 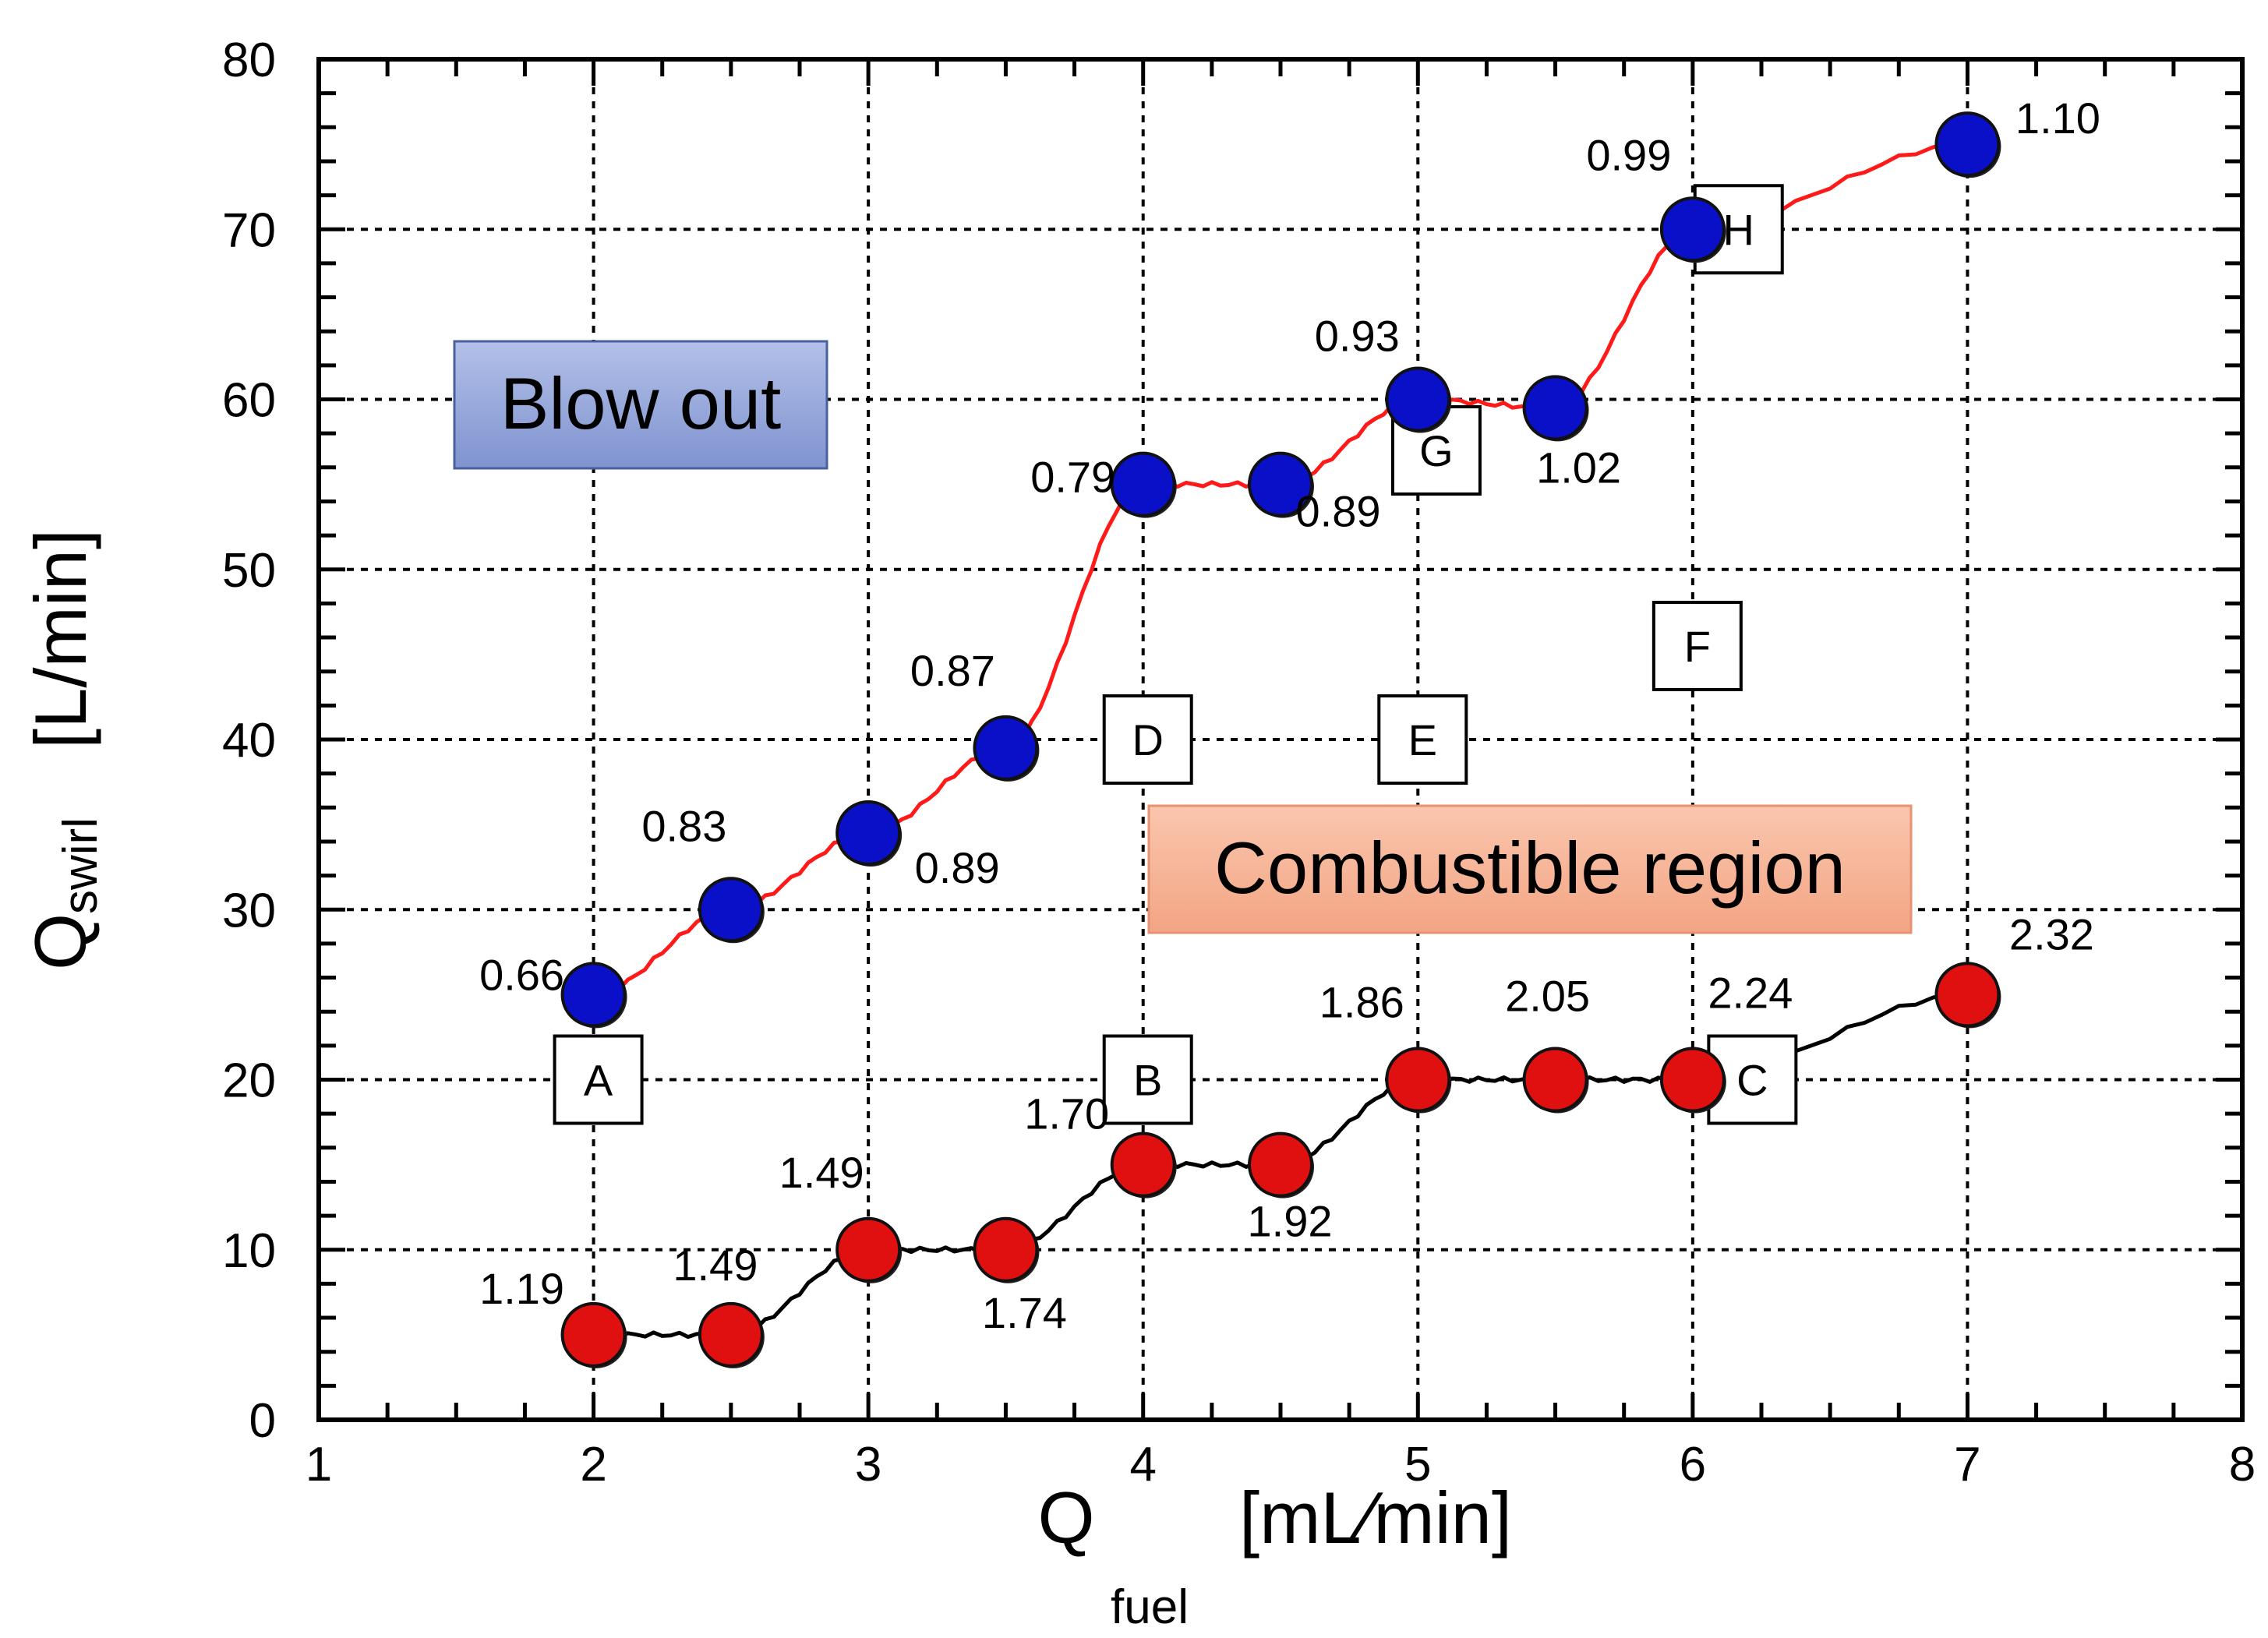 I want to click on x-axis-title-unit: [mL∕min], so click(x=1375, y=1518).